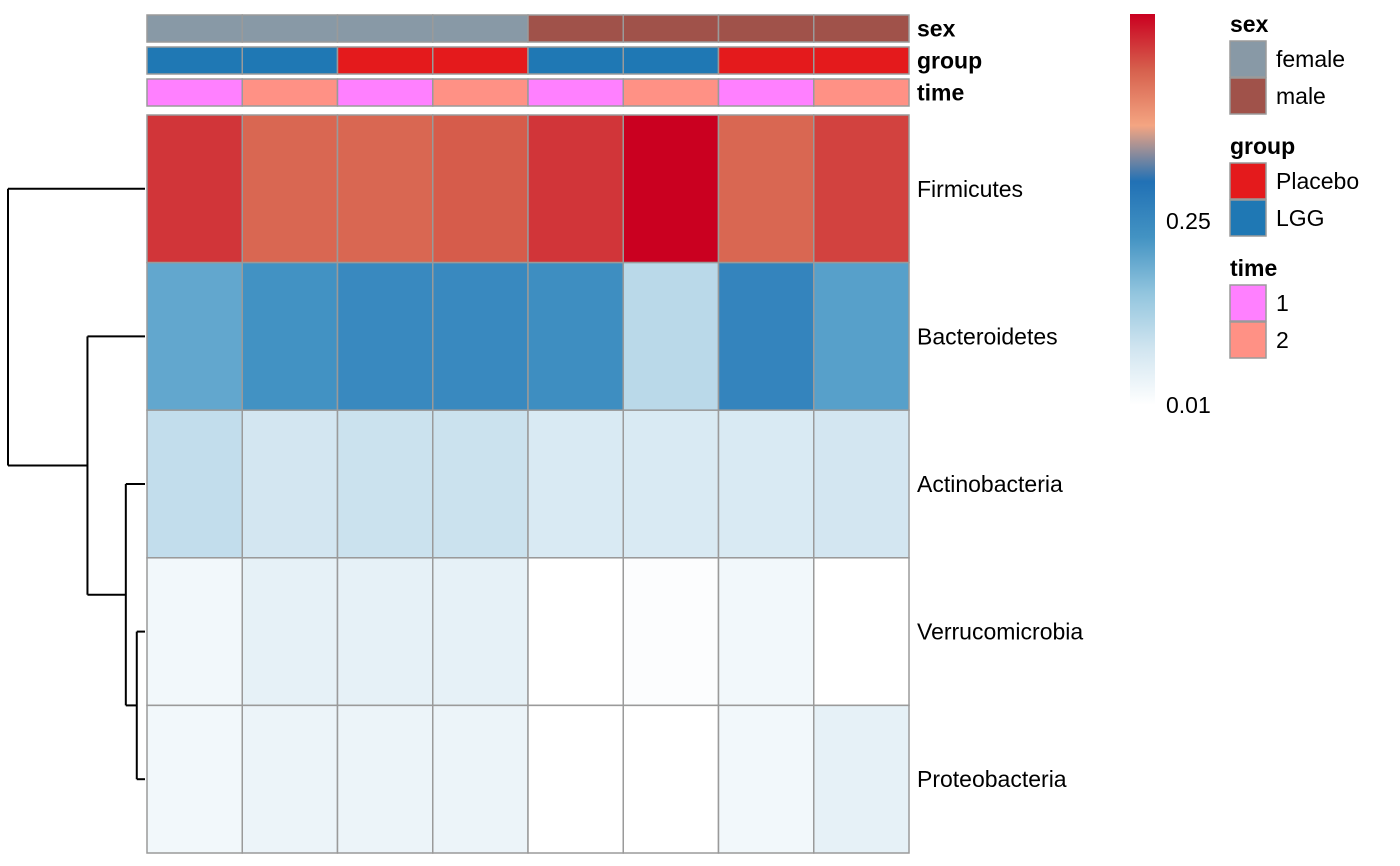 This screenshot has height=866, width=1400. What do you see at coordinates (1000, 632) in the screenshot?
I see `row-label-verrucomicrobia: Verrucomicrobia` at bounding box center [1000, 632].